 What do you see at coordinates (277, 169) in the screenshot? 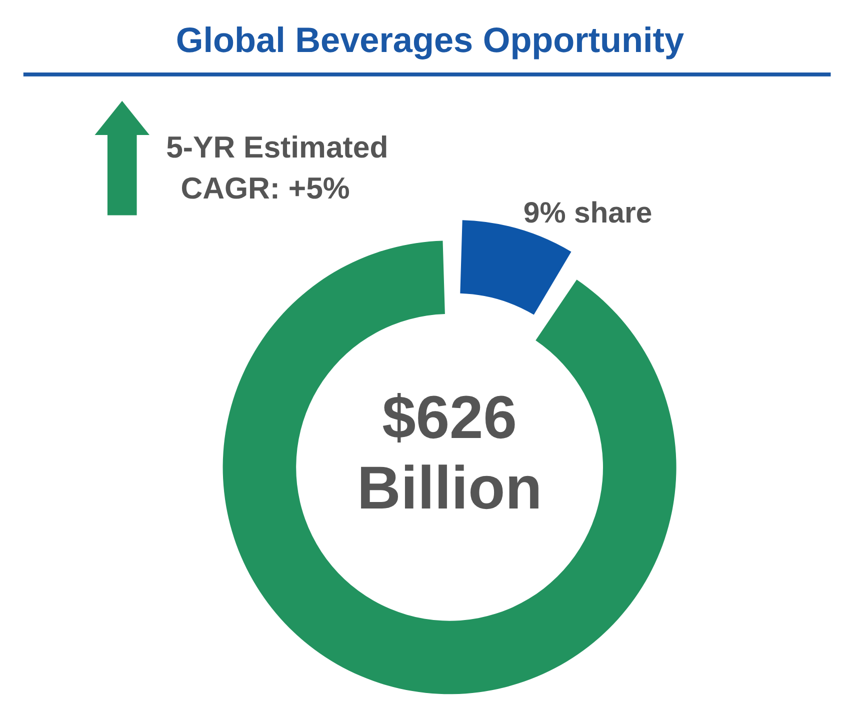
I see `text: 5-YR Estimated CAGR: +5%` at bounding box center [277, 169].